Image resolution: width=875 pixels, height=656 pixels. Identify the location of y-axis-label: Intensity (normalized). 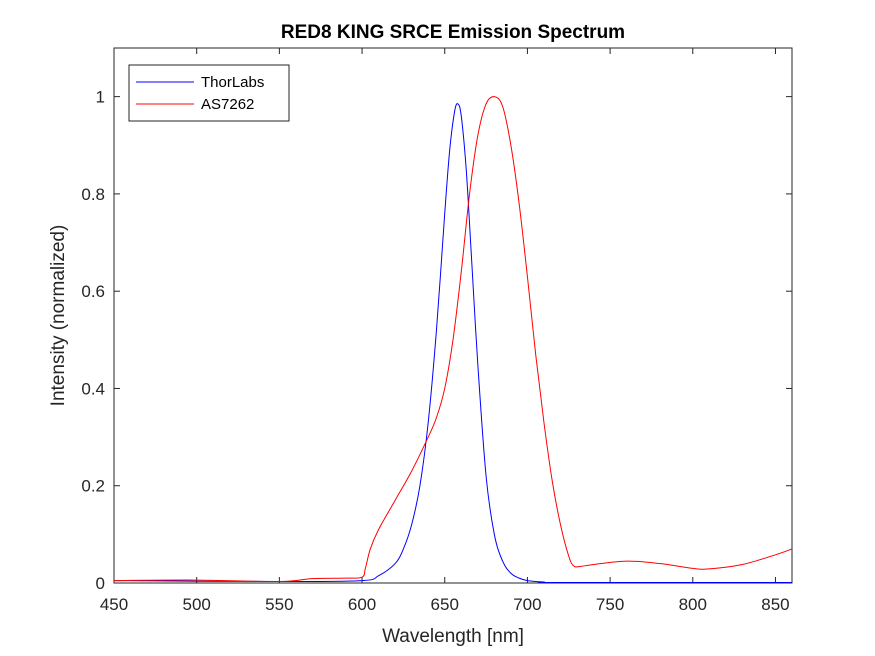
(58, 316).